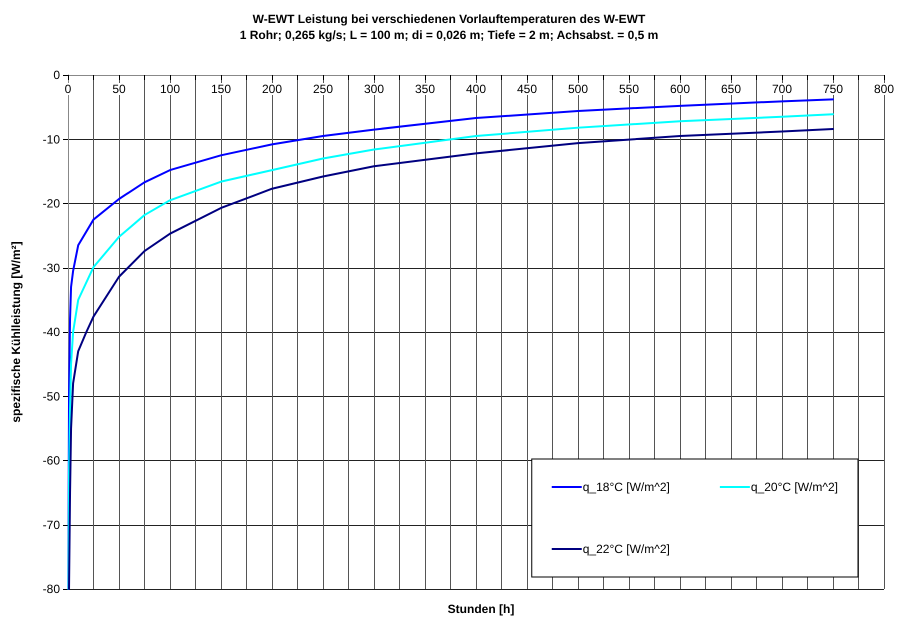  Describe the element at coordinates (51, 267) in the screenshot. I see `y-tick-label: -30` at that location.